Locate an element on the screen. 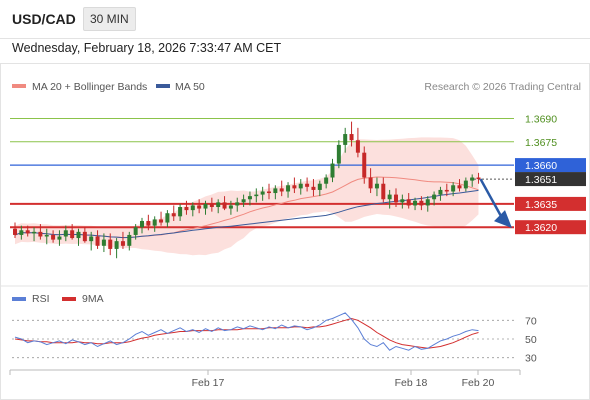  ma9-legend-swatch is located at coordinates (69, 299).